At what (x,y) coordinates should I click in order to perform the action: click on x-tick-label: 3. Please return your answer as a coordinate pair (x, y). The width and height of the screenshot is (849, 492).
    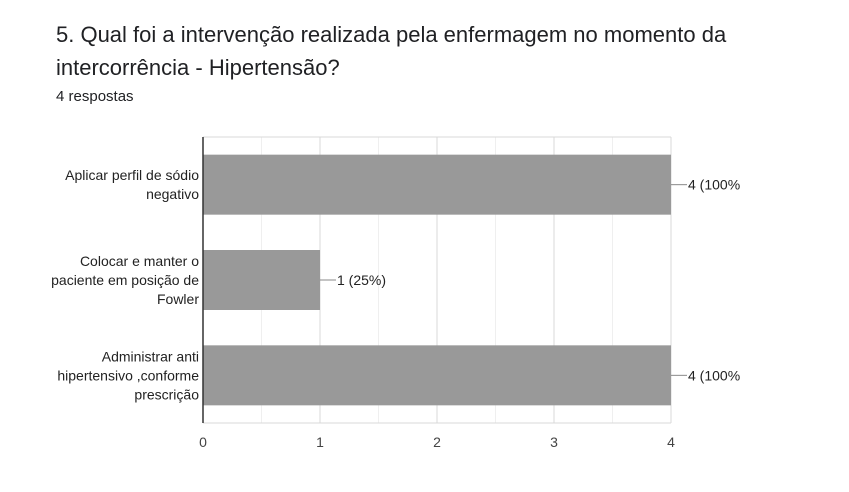
    Looking at the image, I should click on (554, 442).